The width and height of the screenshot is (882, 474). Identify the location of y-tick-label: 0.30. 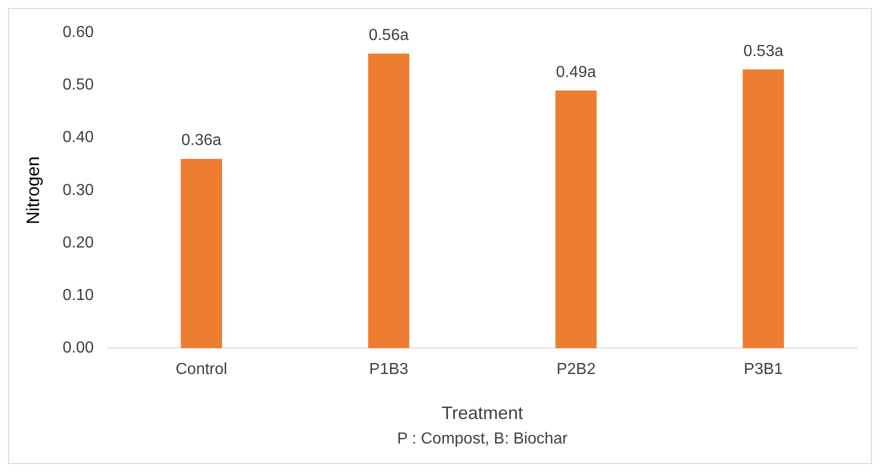
(78, 190).